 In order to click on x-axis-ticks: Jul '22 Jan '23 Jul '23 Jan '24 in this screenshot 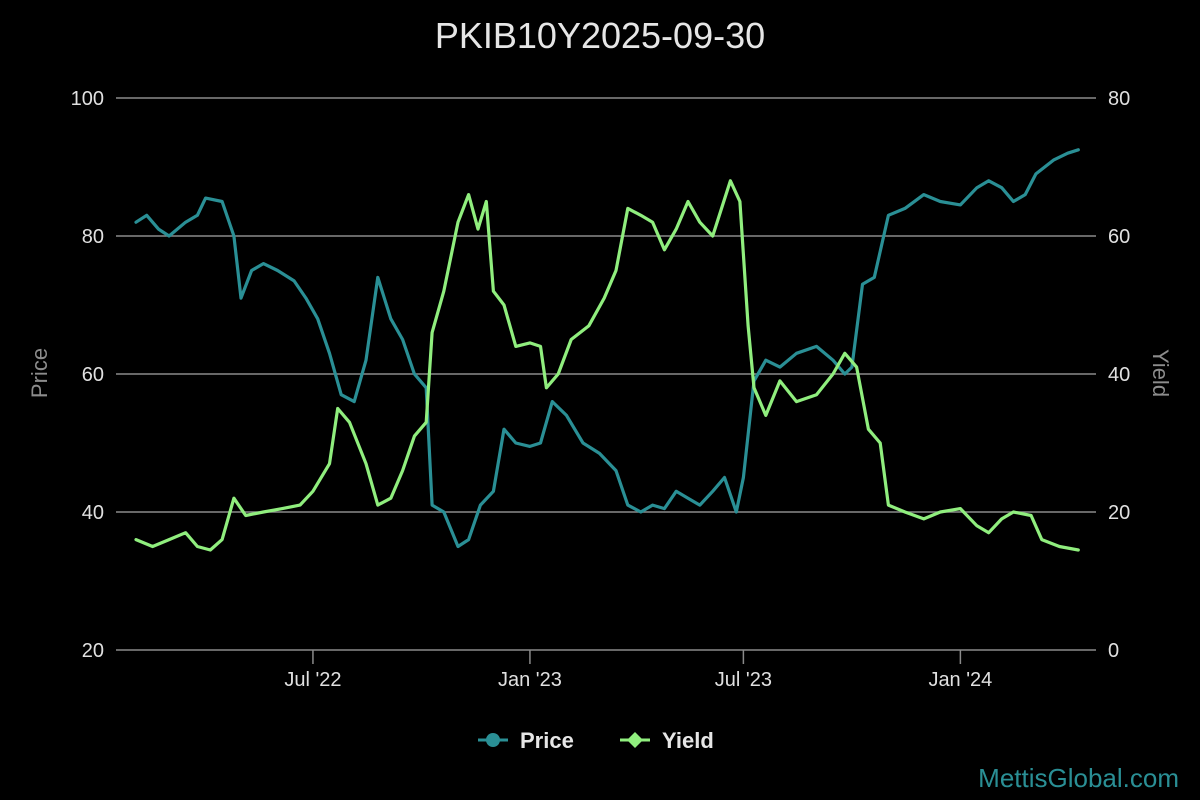, I will do `click(638, 670)`.